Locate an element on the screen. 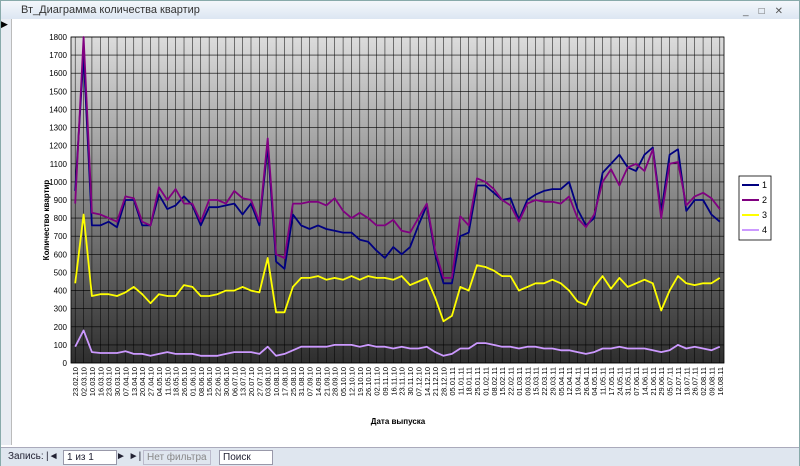  x-tick-label: 07.04.10 is located at coordinates (125, 381).